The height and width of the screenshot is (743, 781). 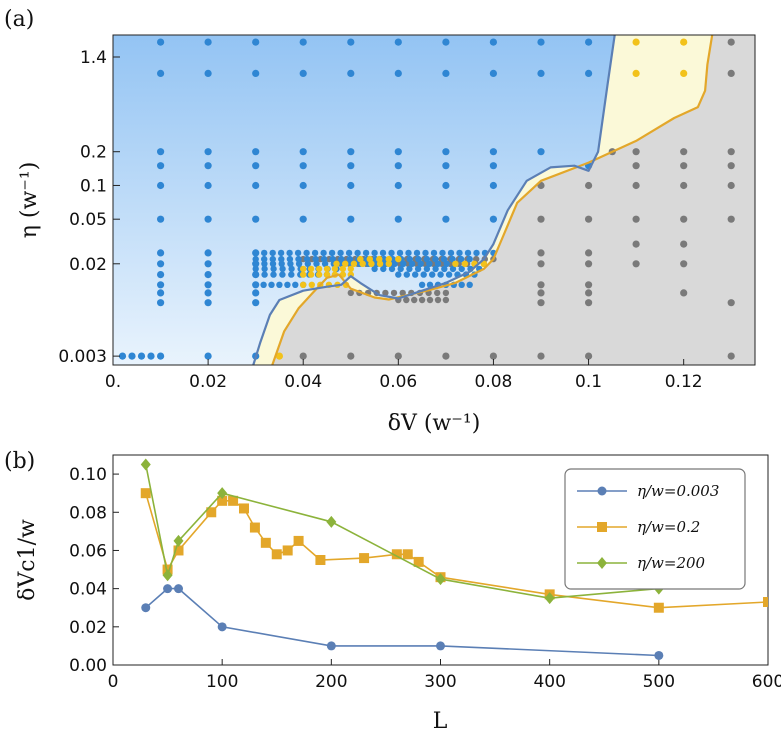 What do you see at coordinates (88, 590) in the screenshot?
I see `y-tick-label: 0.04` at bounding box center [88, 590].